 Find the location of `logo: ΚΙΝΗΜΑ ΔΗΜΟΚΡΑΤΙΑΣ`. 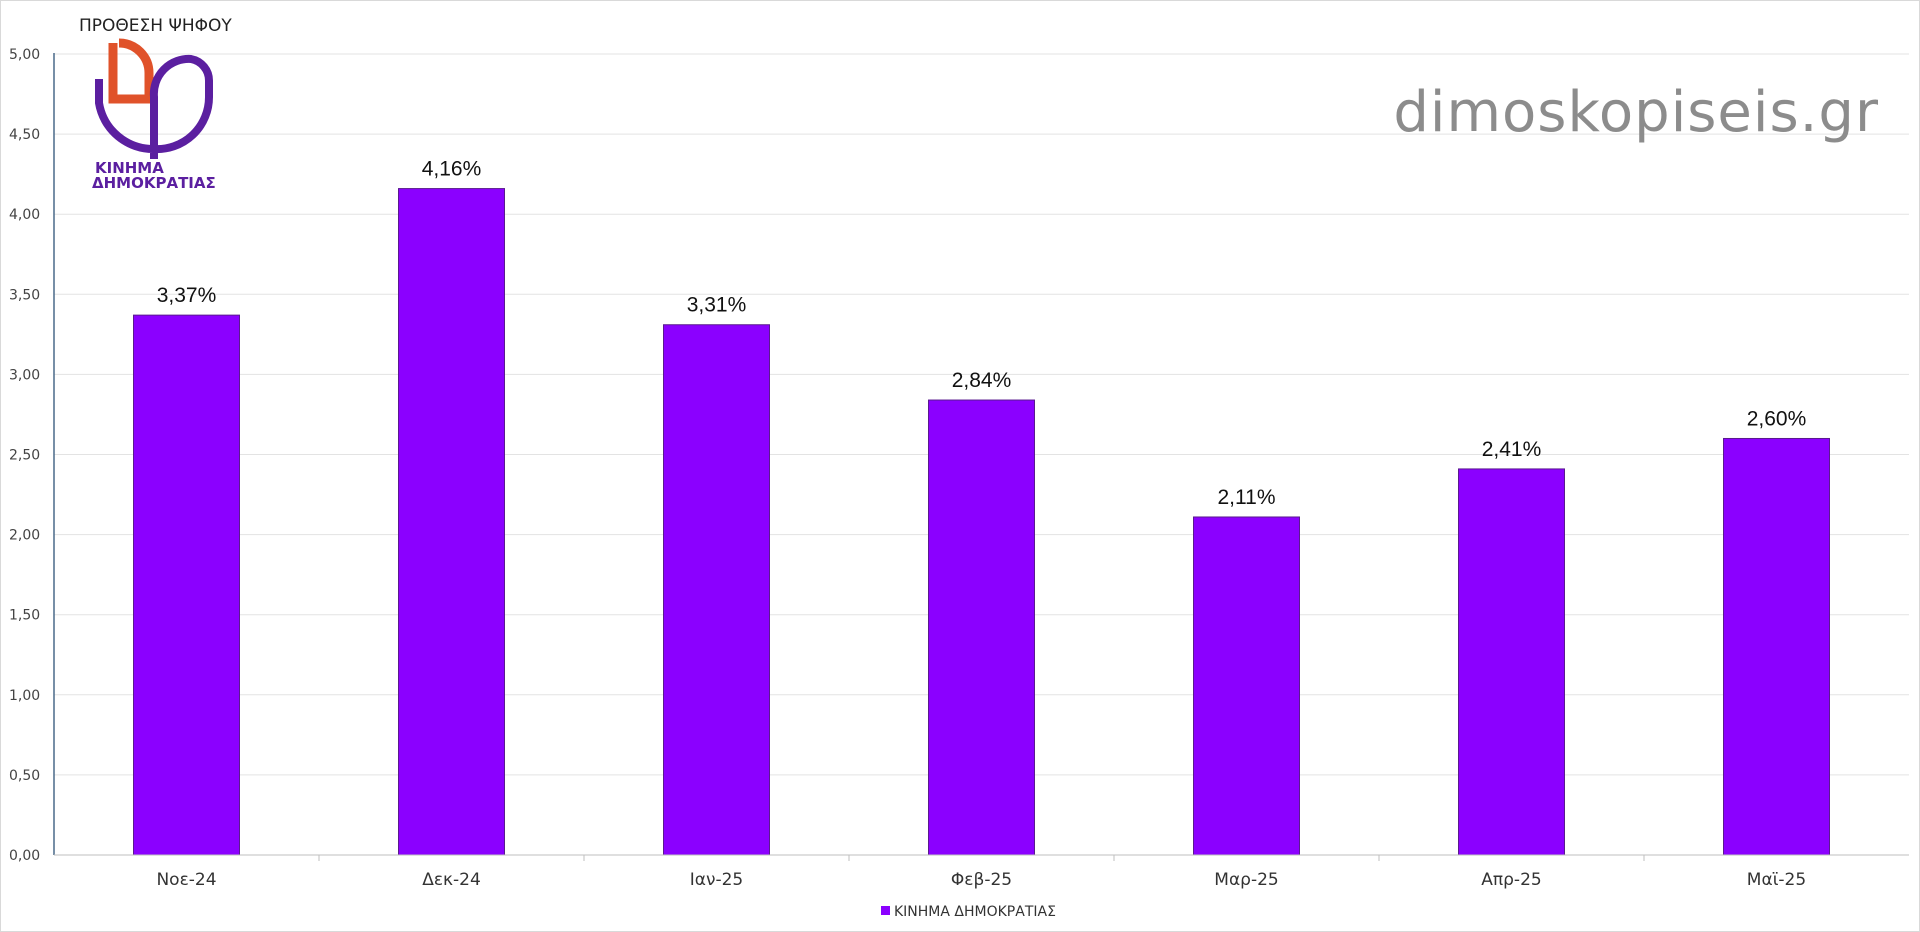

logo: ΚΙΝΗΜΑ ΔΗΜΟΚΡΑΤΙΑΣ is located at coordinates (154, 115).